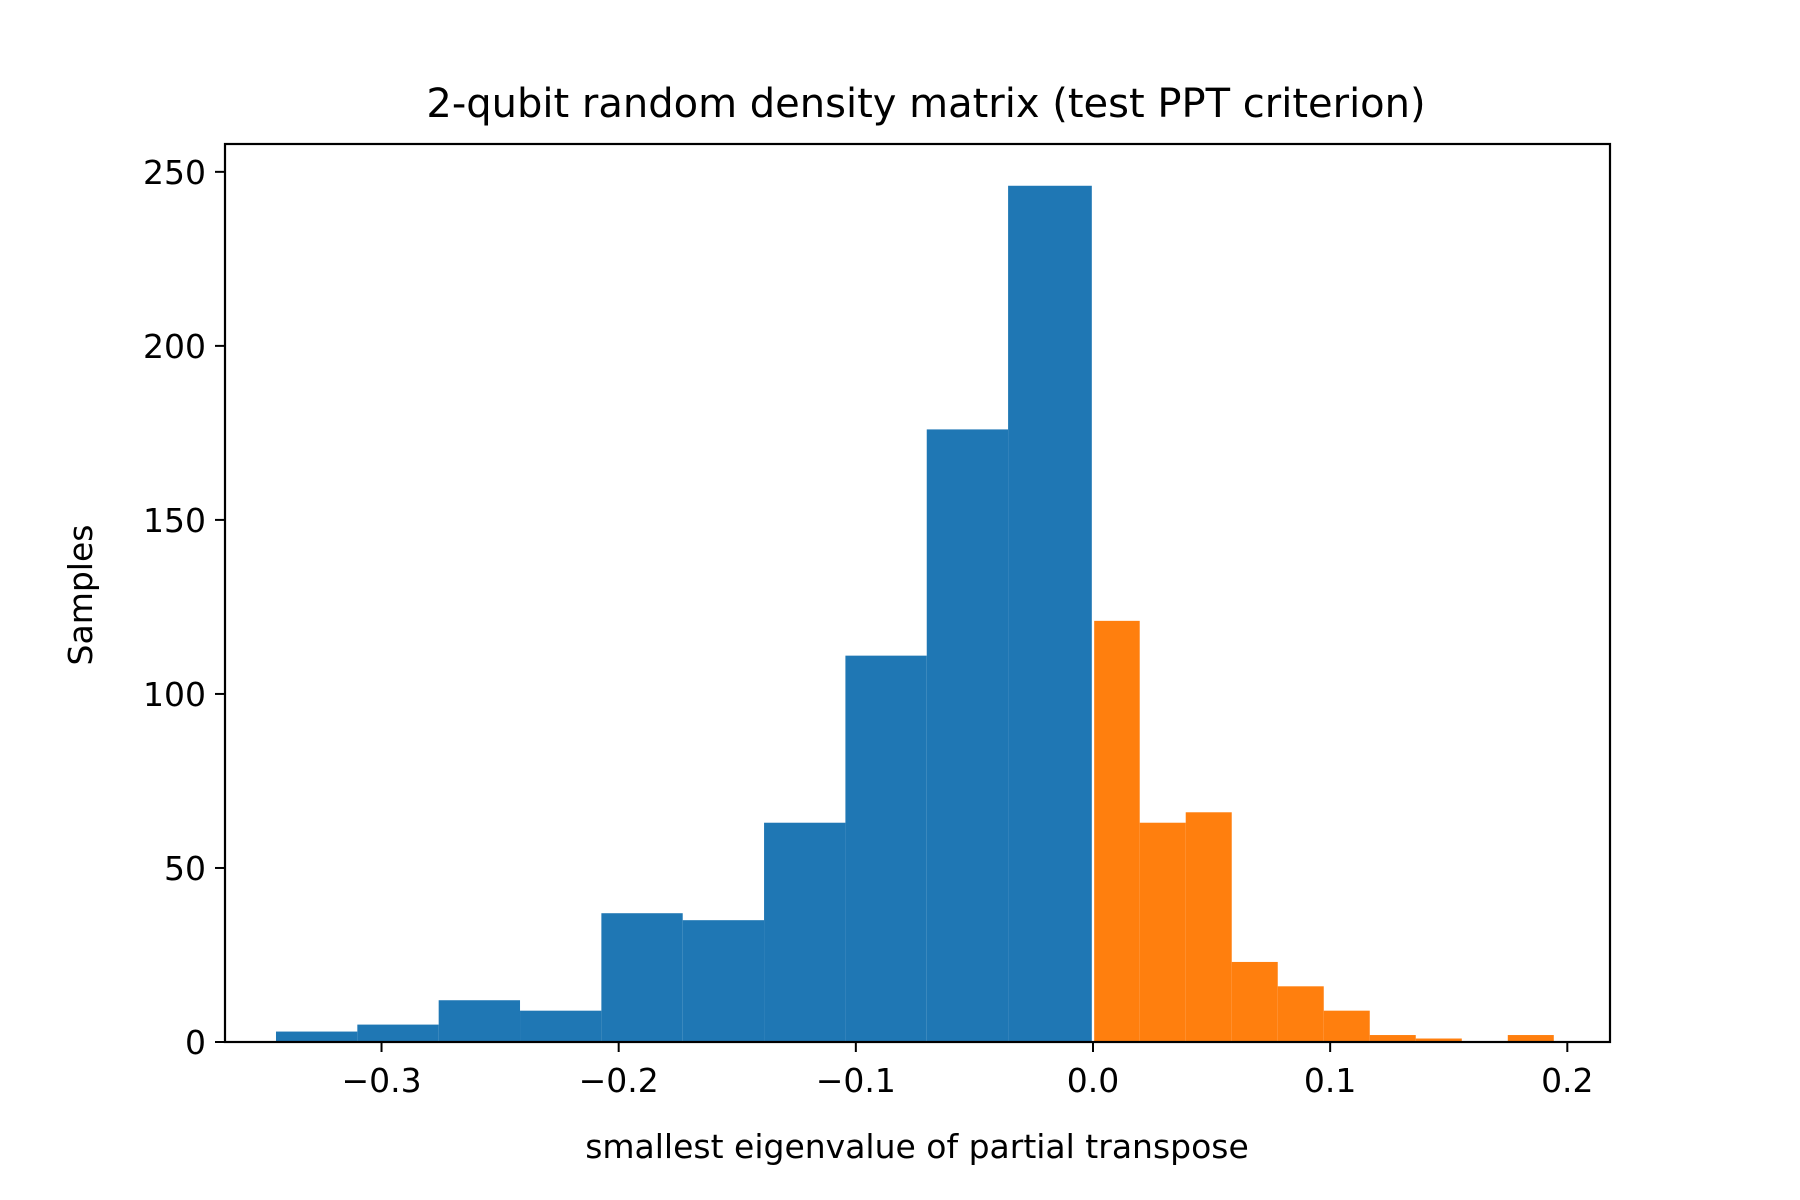 This screenshot has width=1800, height=1200. Describe the element at coordinates (184, 607) in the screenshot. I see `y-axis-ticks: 0 50 100 150 200 250` at that location.